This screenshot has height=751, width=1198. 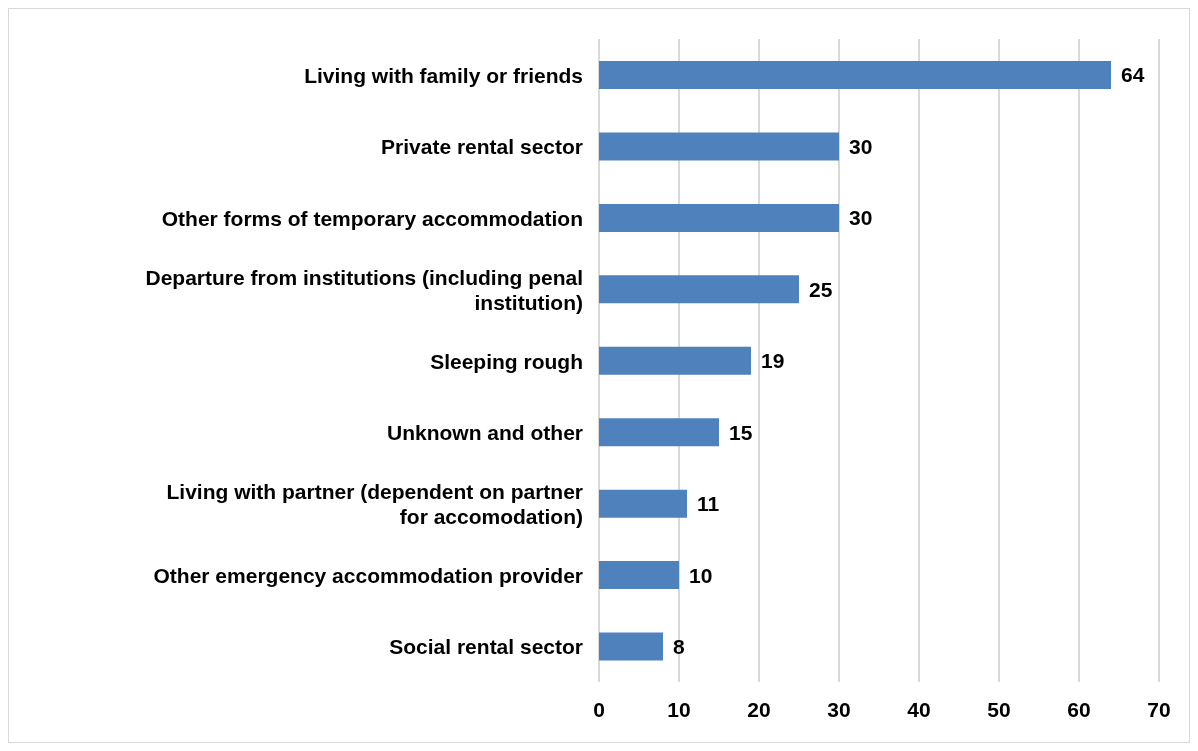 What do you see at coordinates (708, 504) in the screenshot?
I see `data-label: 11` at bounding box center [708, 504].